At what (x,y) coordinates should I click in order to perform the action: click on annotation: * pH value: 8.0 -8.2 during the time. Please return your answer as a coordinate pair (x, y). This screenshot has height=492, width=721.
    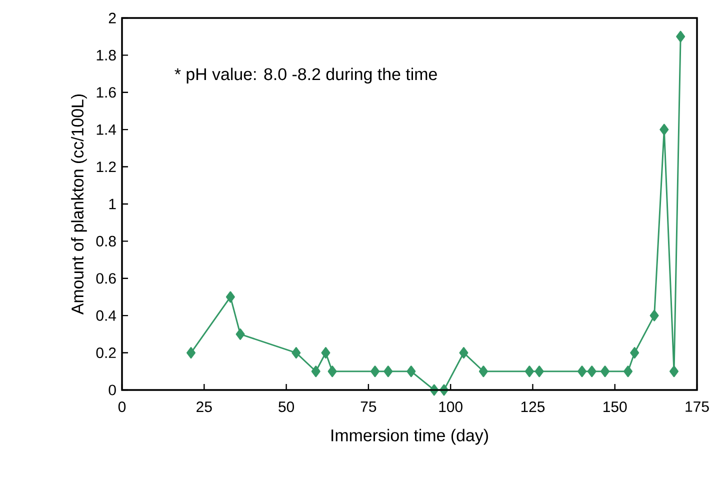
    Looking at the image, I should click on (305, 76).